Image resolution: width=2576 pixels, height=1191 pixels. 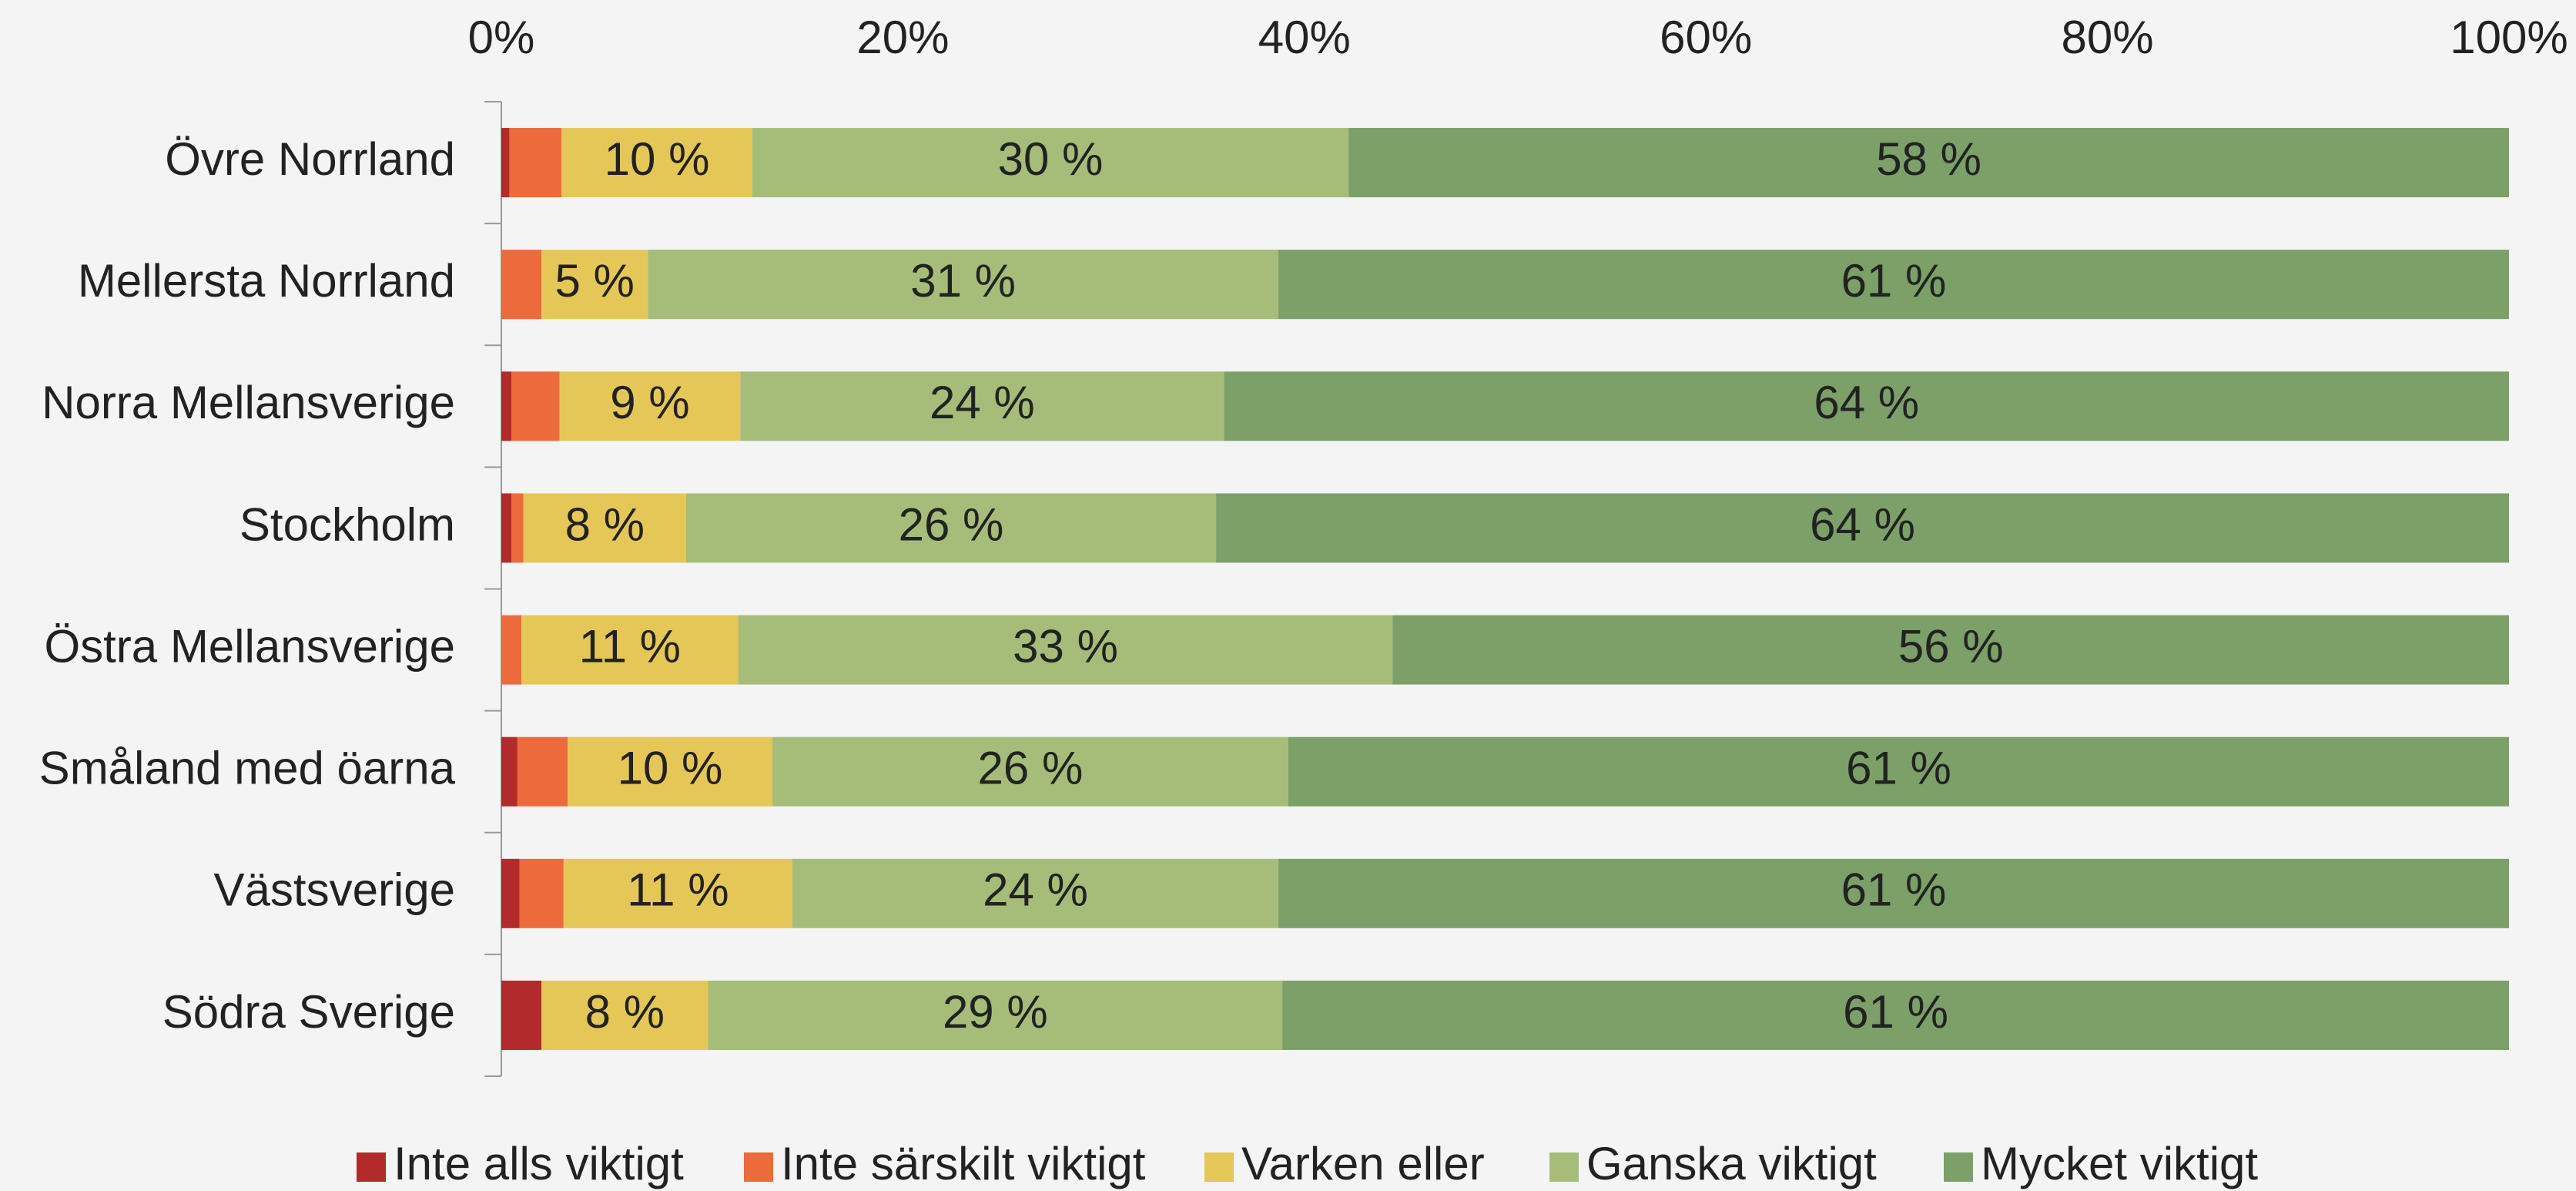 I want to click on x-tick-label: 60%, so click(x=1706, y=37).